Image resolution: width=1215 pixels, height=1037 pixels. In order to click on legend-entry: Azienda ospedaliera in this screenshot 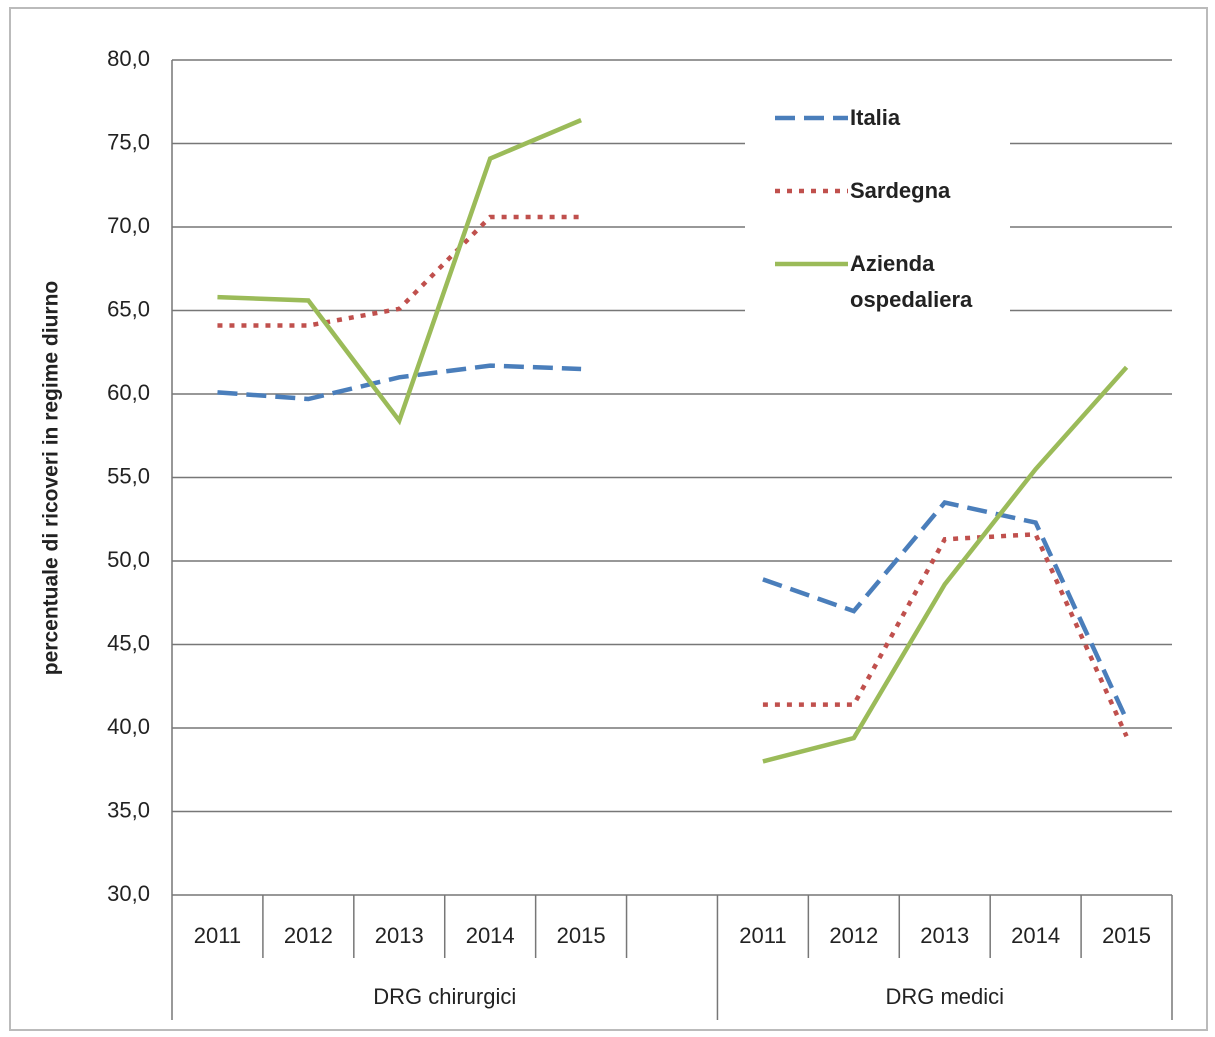, I will do `click(911, 281)`.